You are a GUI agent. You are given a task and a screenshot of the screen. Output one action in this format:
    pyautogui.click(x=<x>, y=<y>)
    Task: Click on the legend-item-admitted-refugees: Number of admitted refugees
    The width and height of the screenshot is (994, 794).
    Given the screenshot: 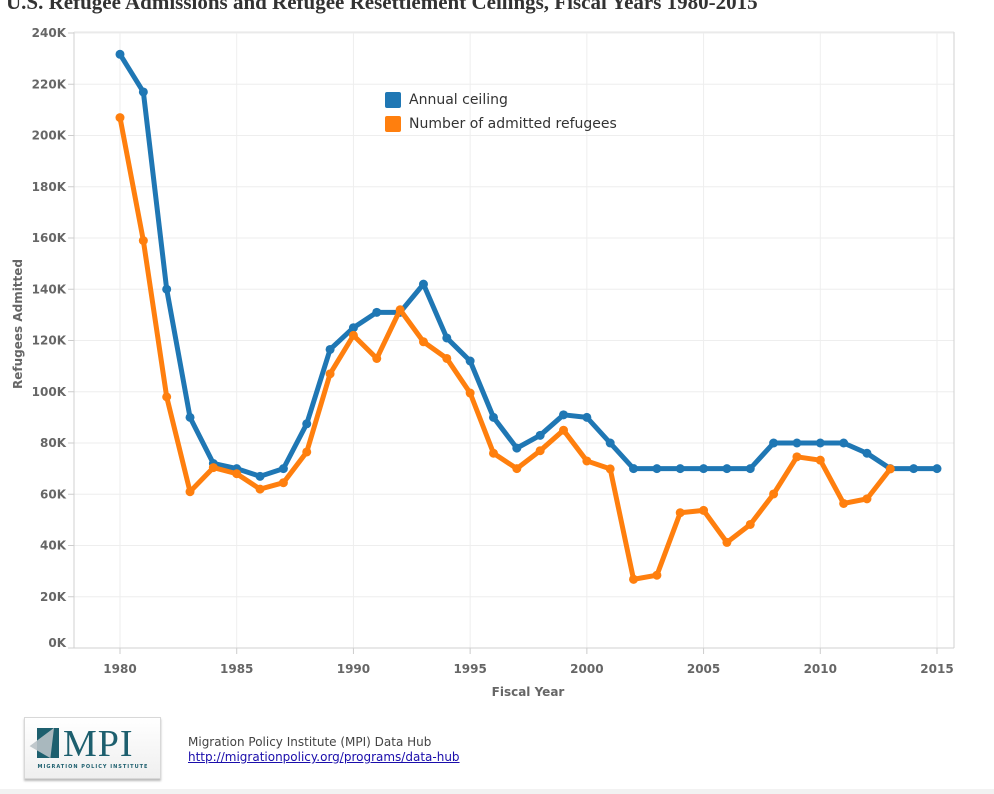 What is the action you would take?
    pyautogui.click(x=501, y=124)
    